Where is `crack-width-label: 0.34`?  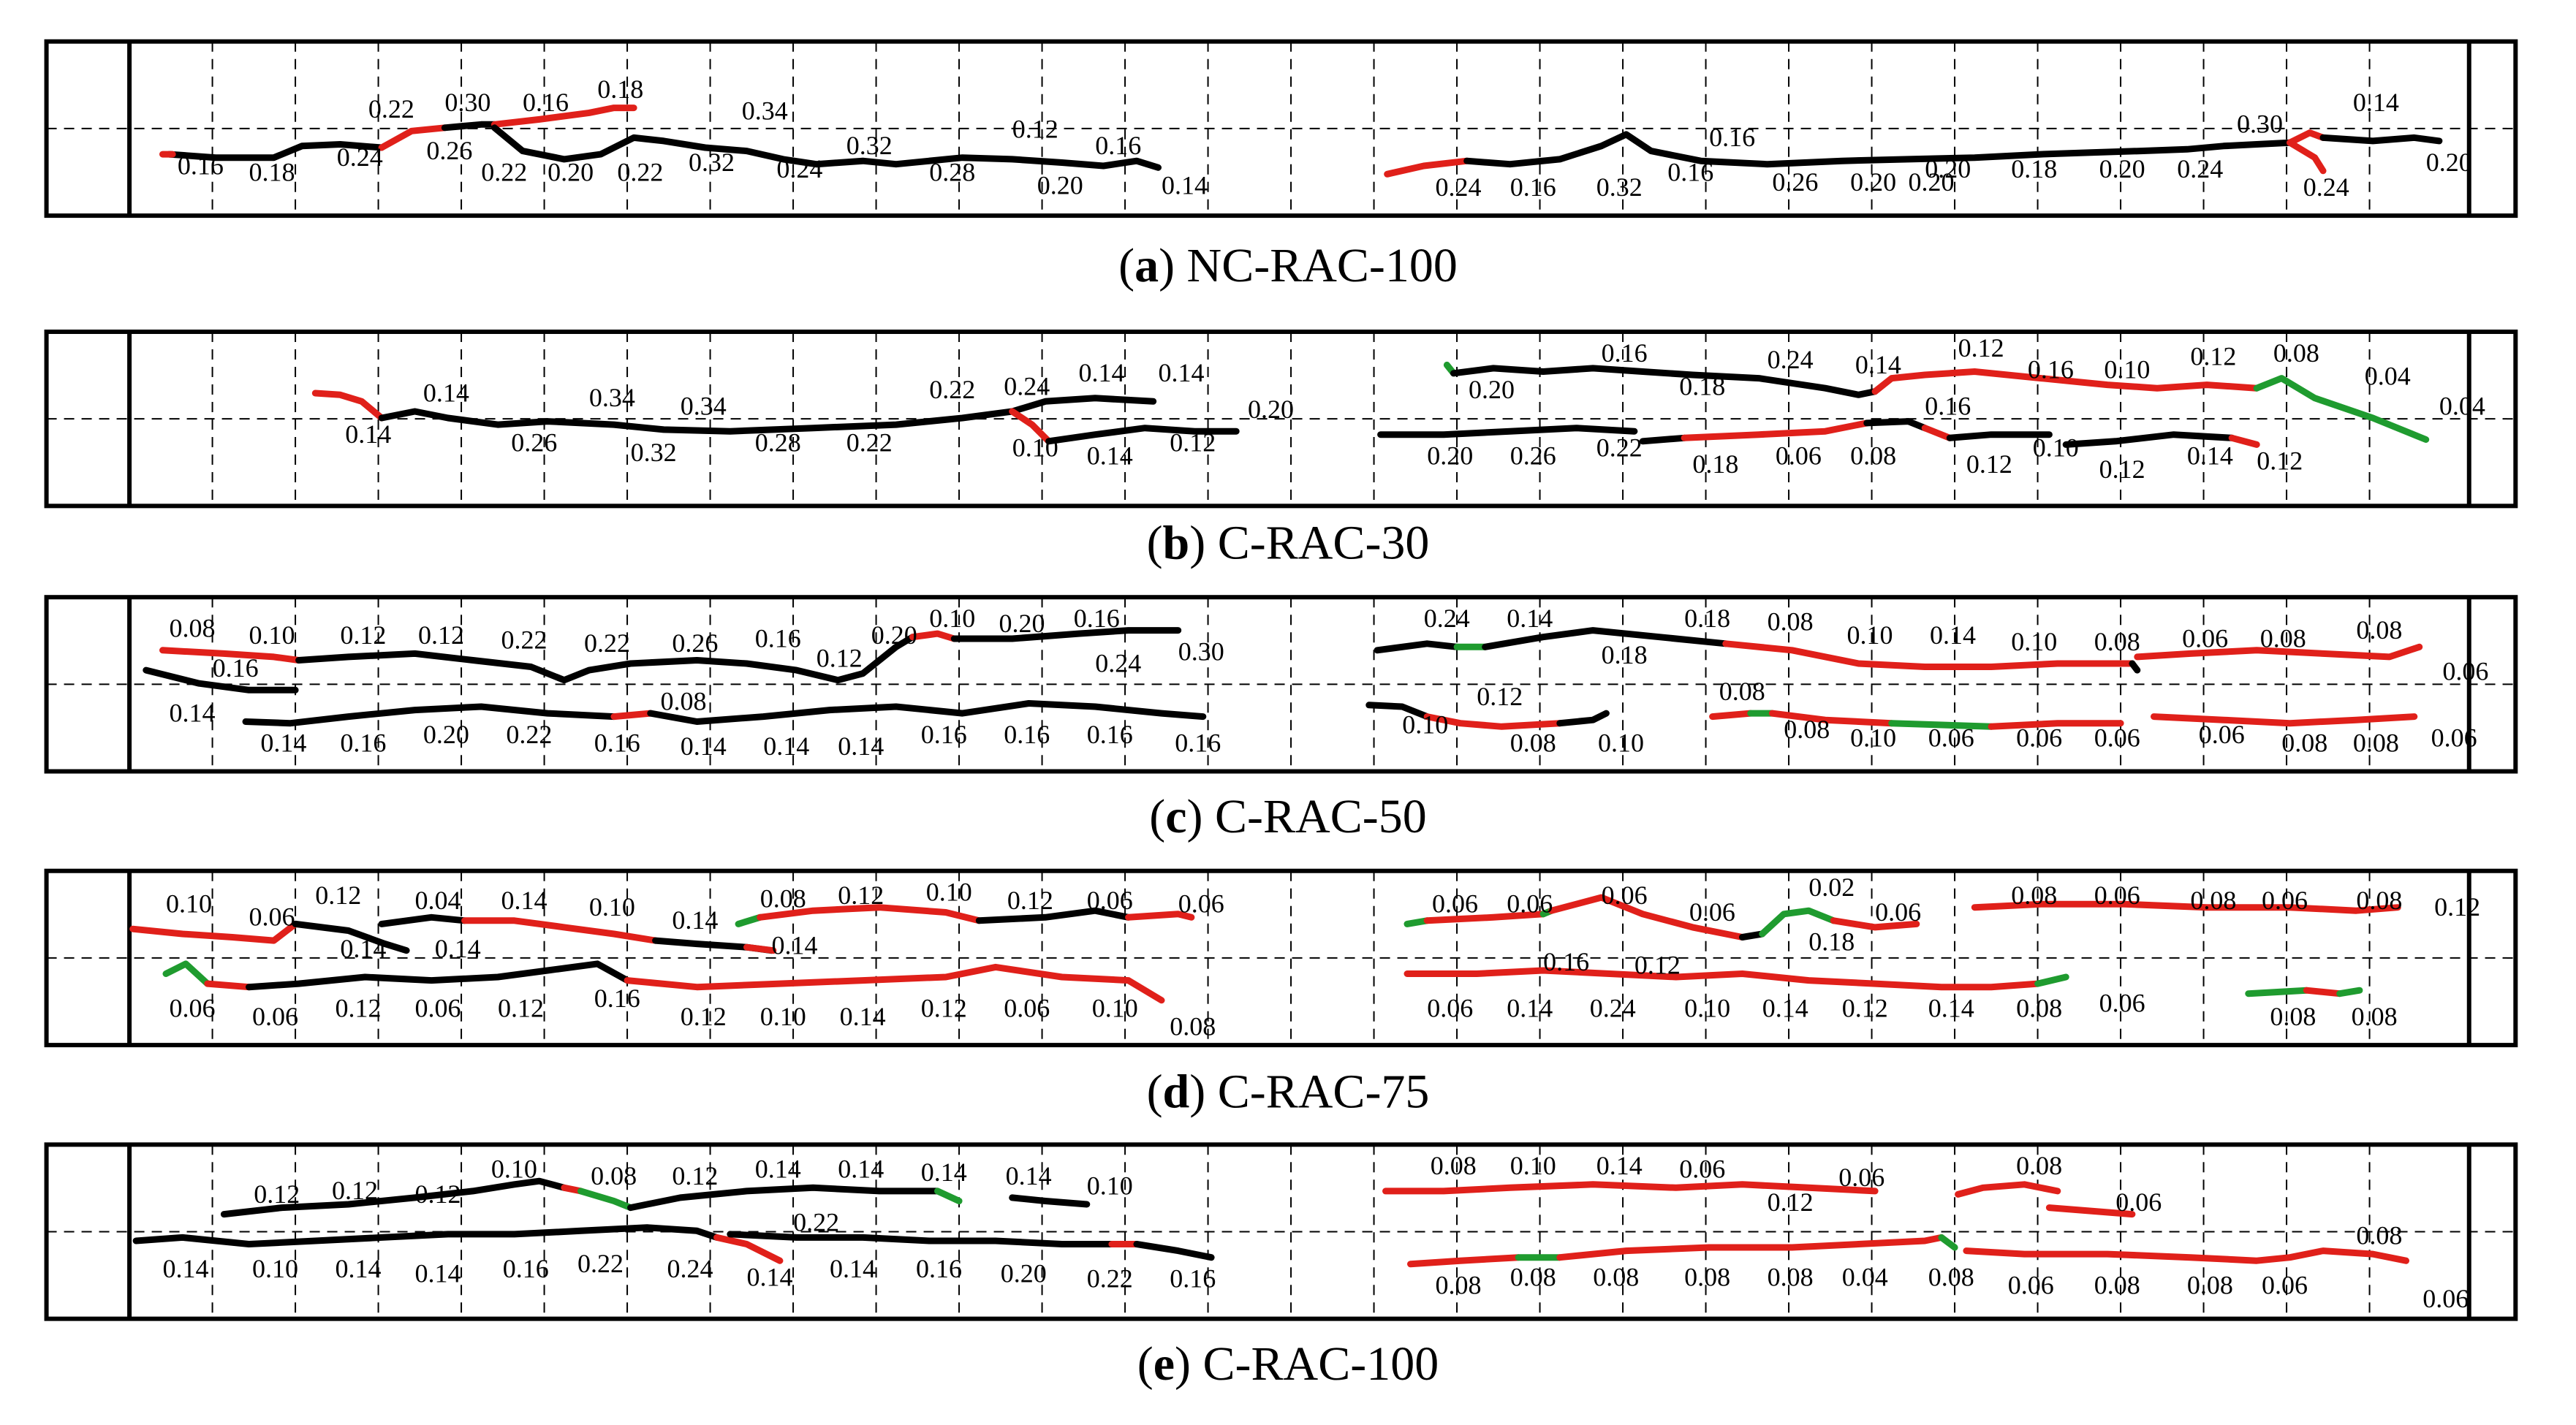 crack-width-label: 0.34 is located at coordinates (612, 397).